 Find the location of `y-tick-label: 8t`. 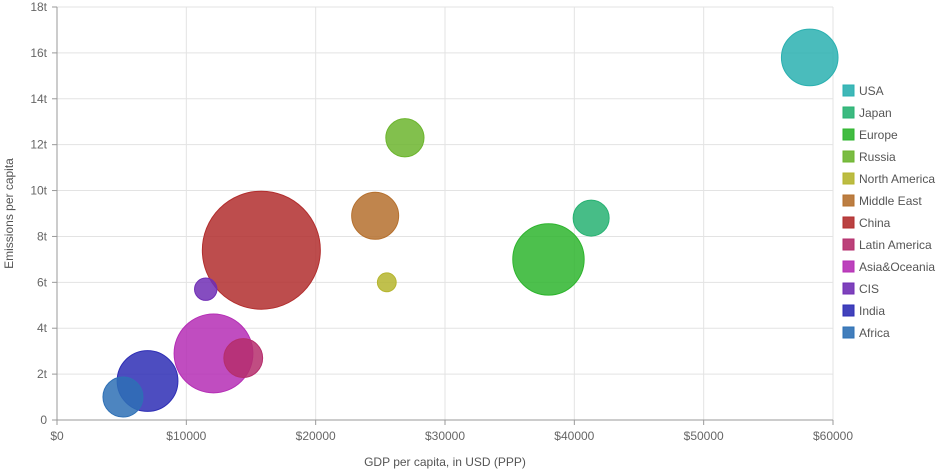

y-tick-label: 8t is located at coordinates (42, 236).